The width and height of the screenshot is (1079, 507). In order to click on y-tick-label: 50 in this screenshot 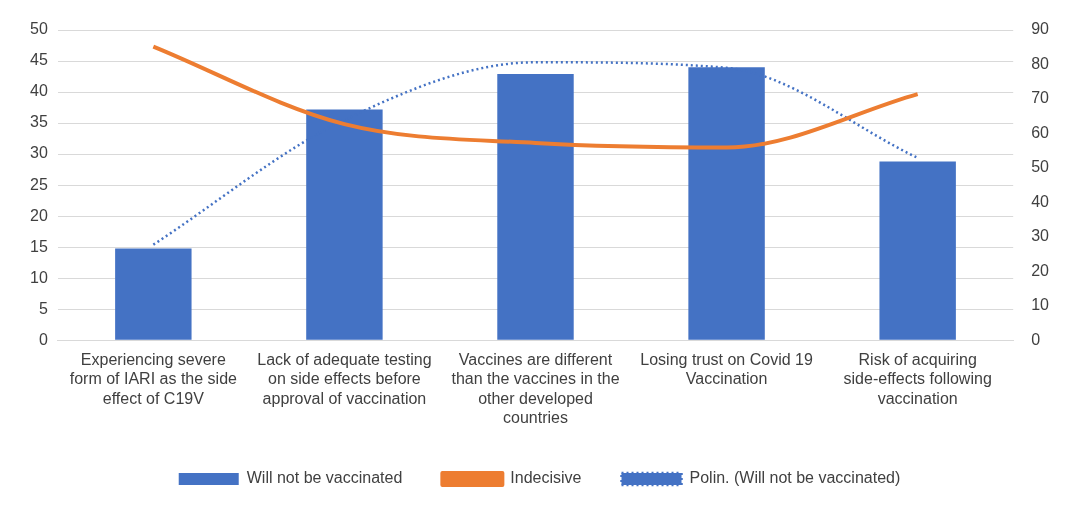, I will do `click(39, 29)`.